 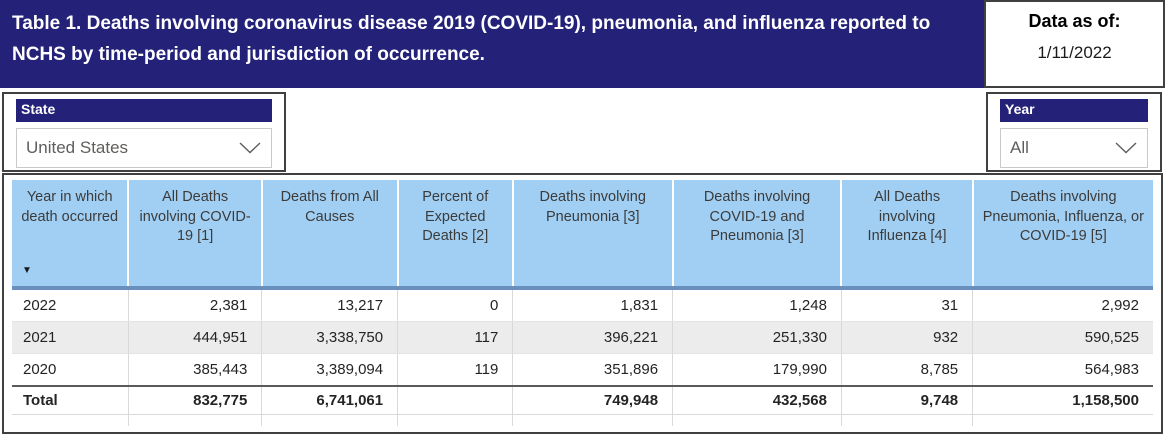 What do you see at coordinates (757, 400) in the screenshot?
I see `cell: 432,568` at bounding box center [757, 400].